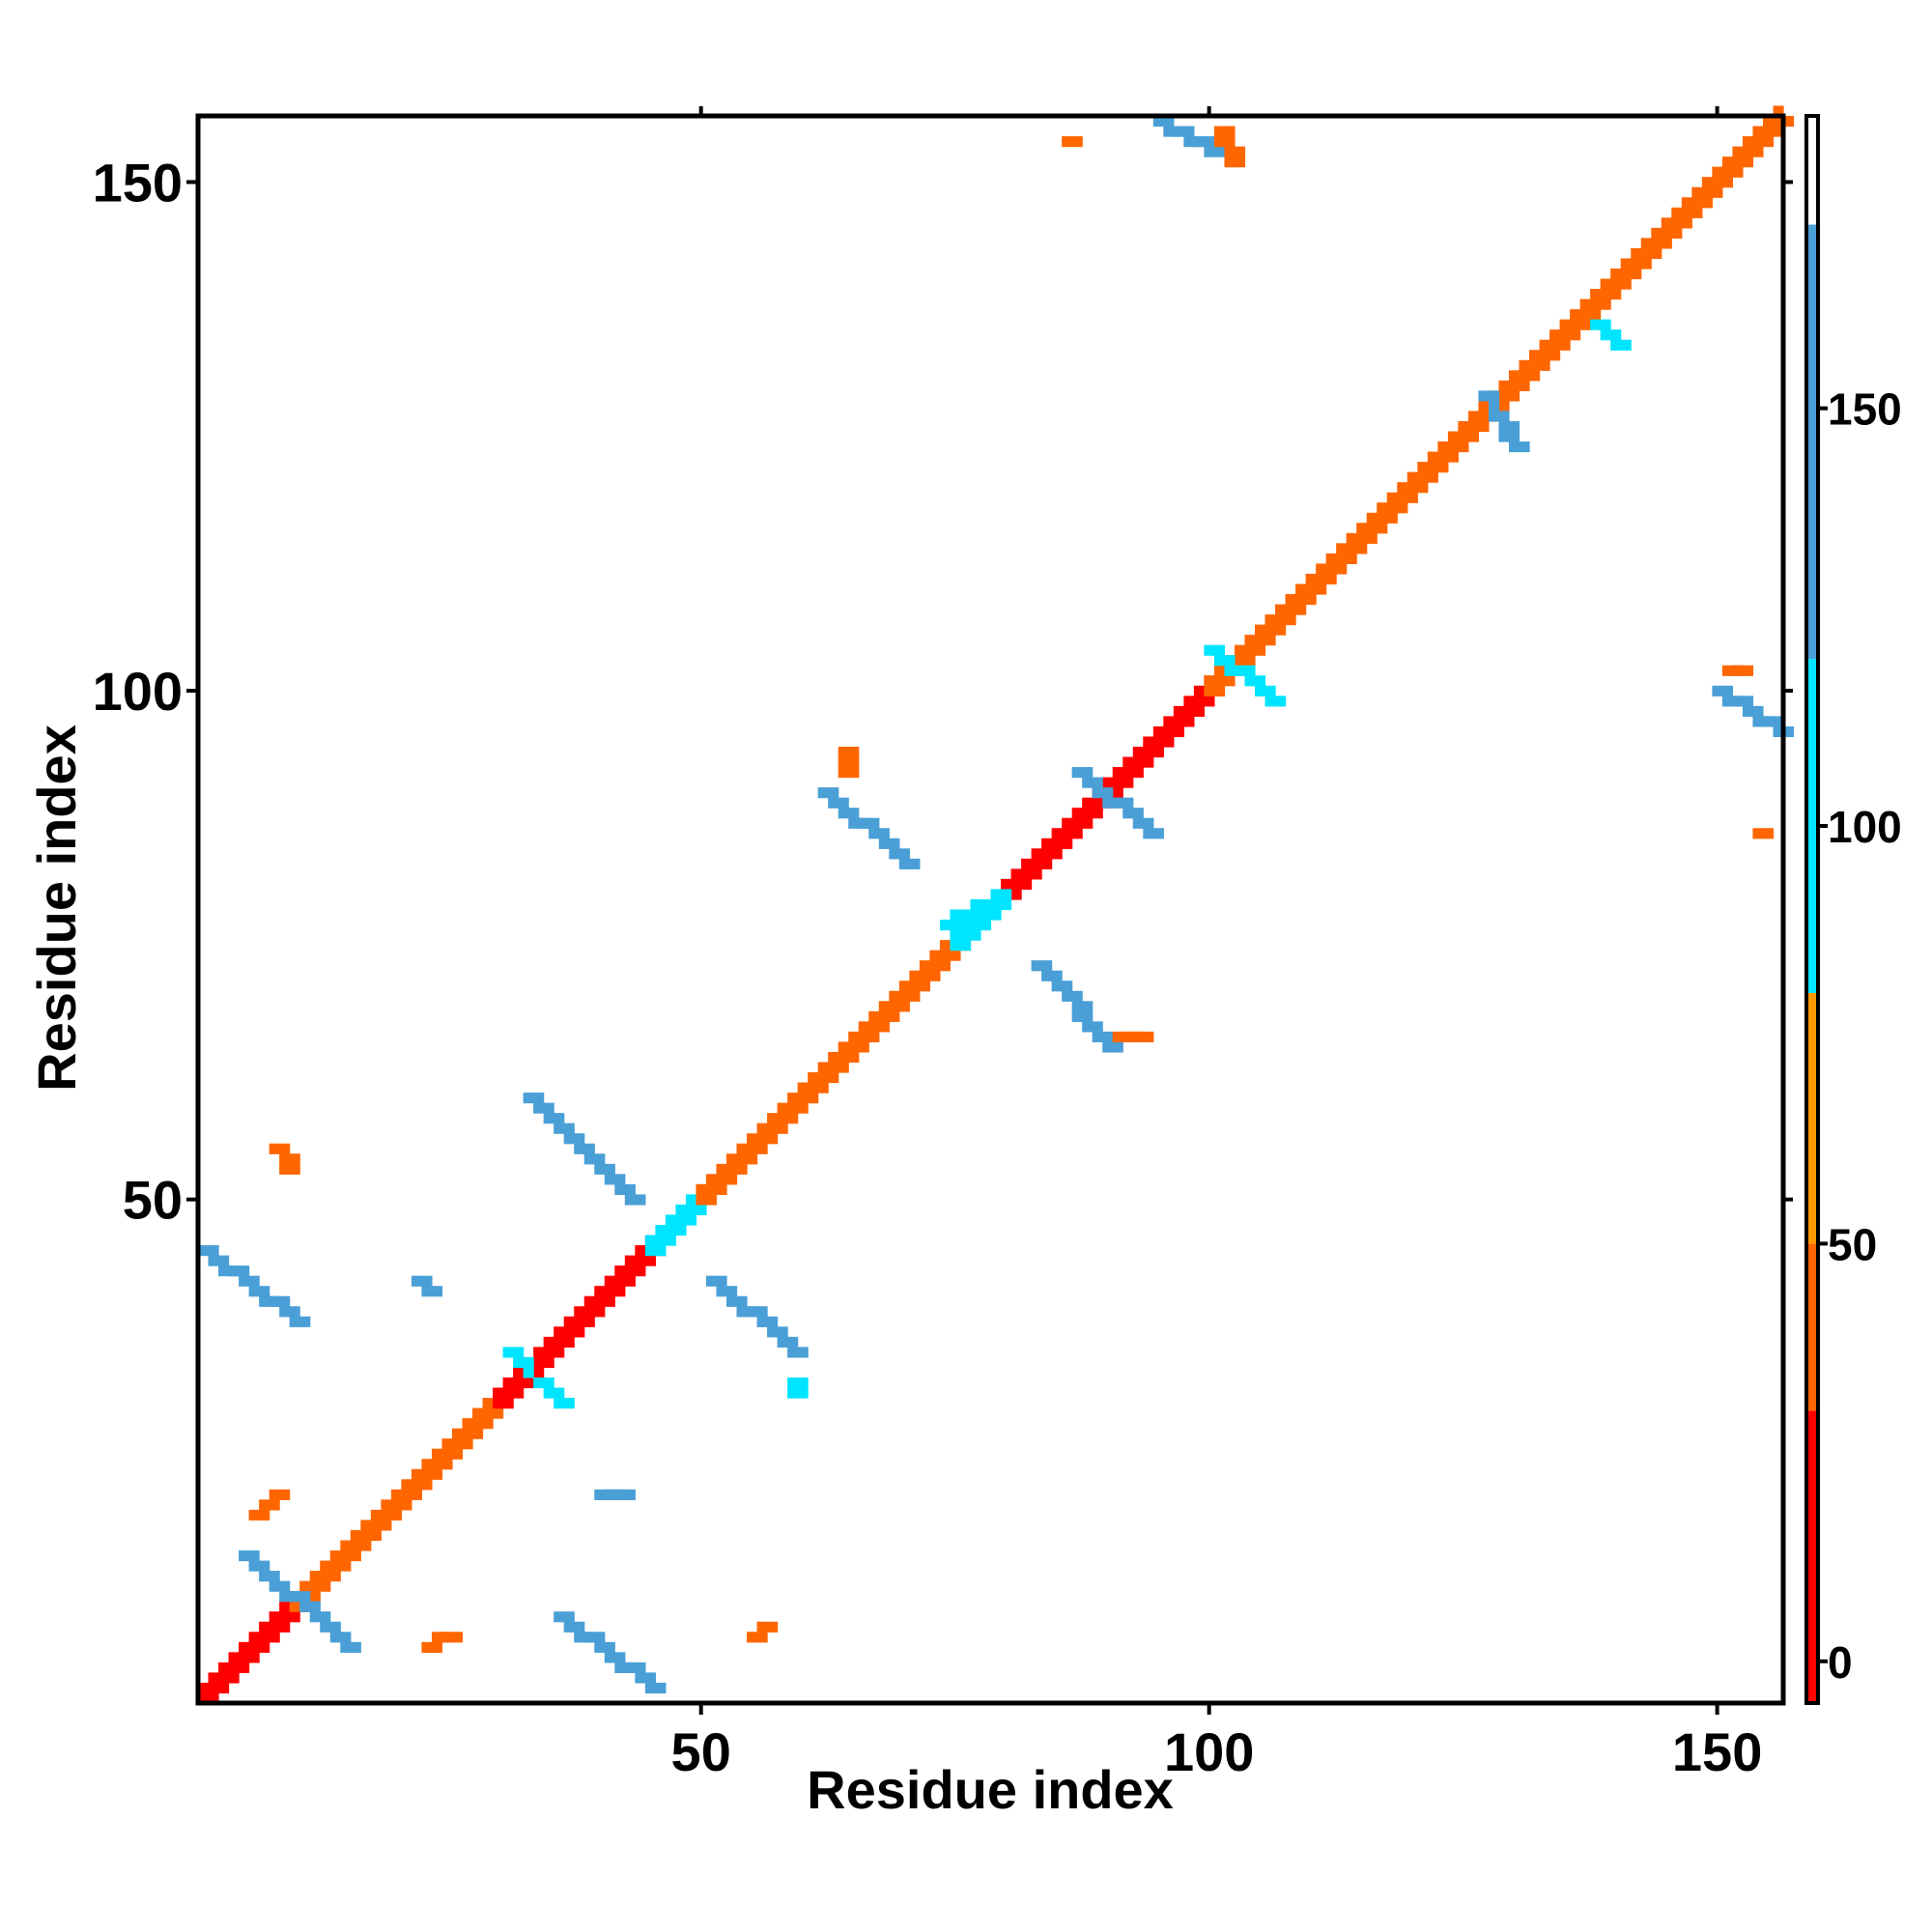 The image size is (1932, 1932). What do you see at coordinates (138, 691) in the screenshot?
I see `y-tick-label: 100` at bounding box center [138, 691].